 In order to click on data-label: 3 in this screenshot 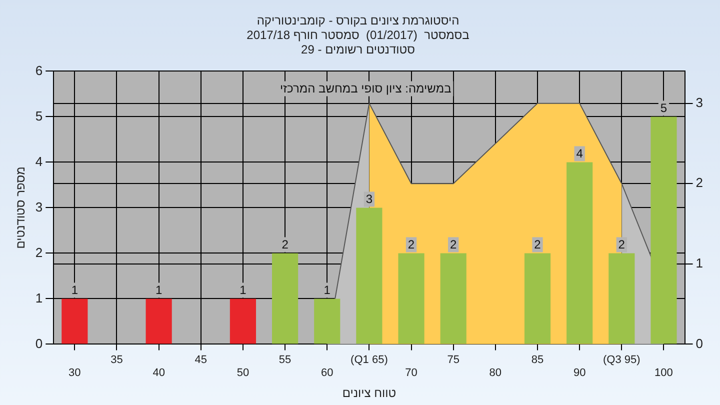, I will do `click(369, 199)`.